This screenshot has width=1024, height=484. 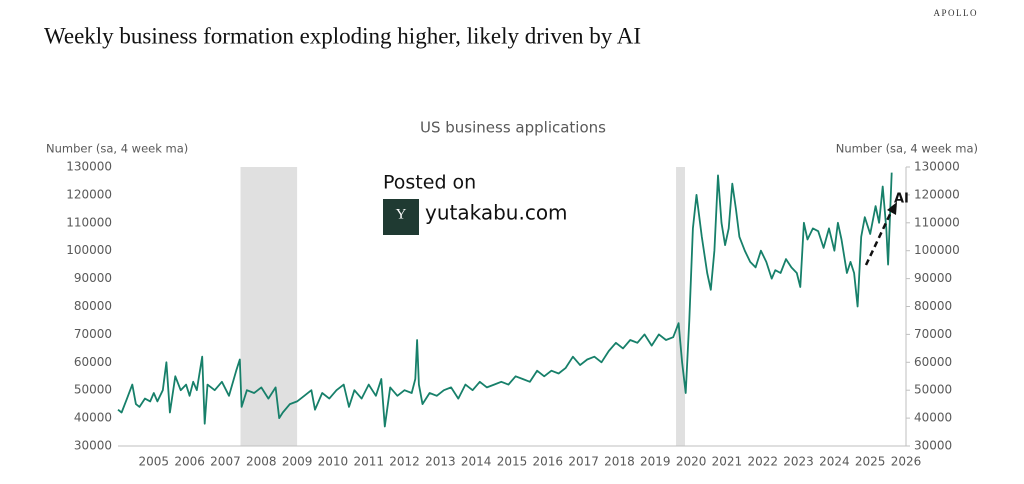 I want to click on y2-tick-label: 110000, so click(x=937, y=222).